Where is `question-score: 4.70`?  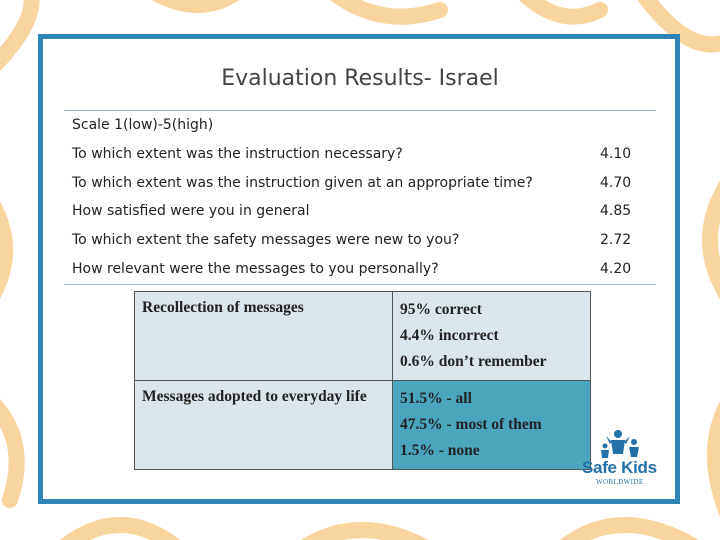 question-score: 4.70 is located at coordinates (616, 183).